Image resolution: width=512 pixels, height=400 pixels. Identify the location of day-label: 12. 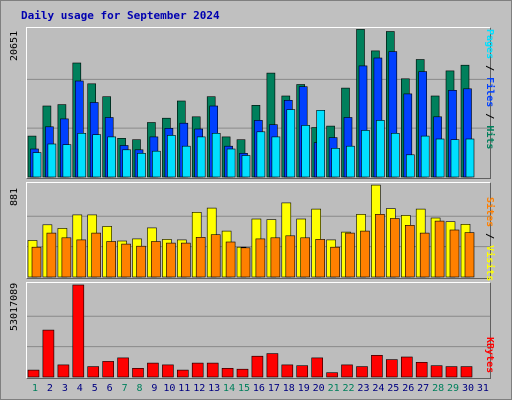
(199, 388).